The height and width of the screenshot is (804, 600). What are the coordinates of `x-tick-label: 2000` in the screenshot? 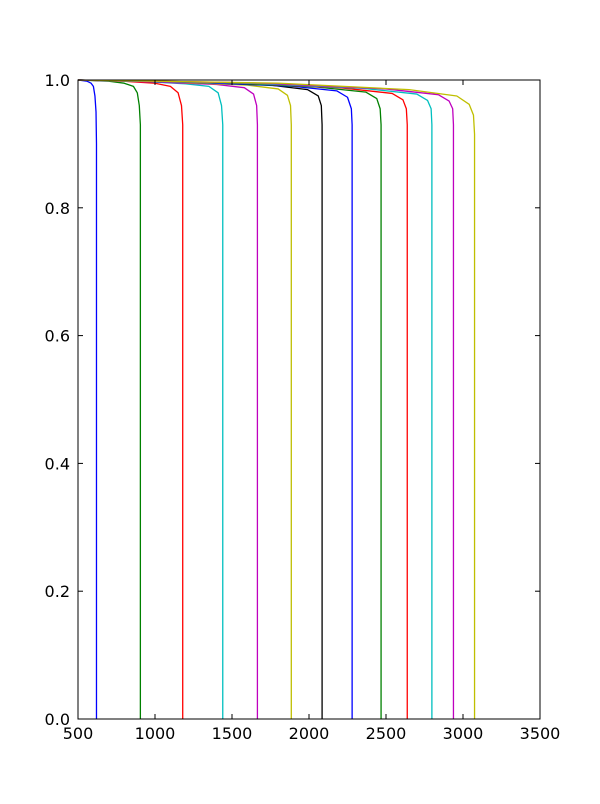 It's located at (309, 733).